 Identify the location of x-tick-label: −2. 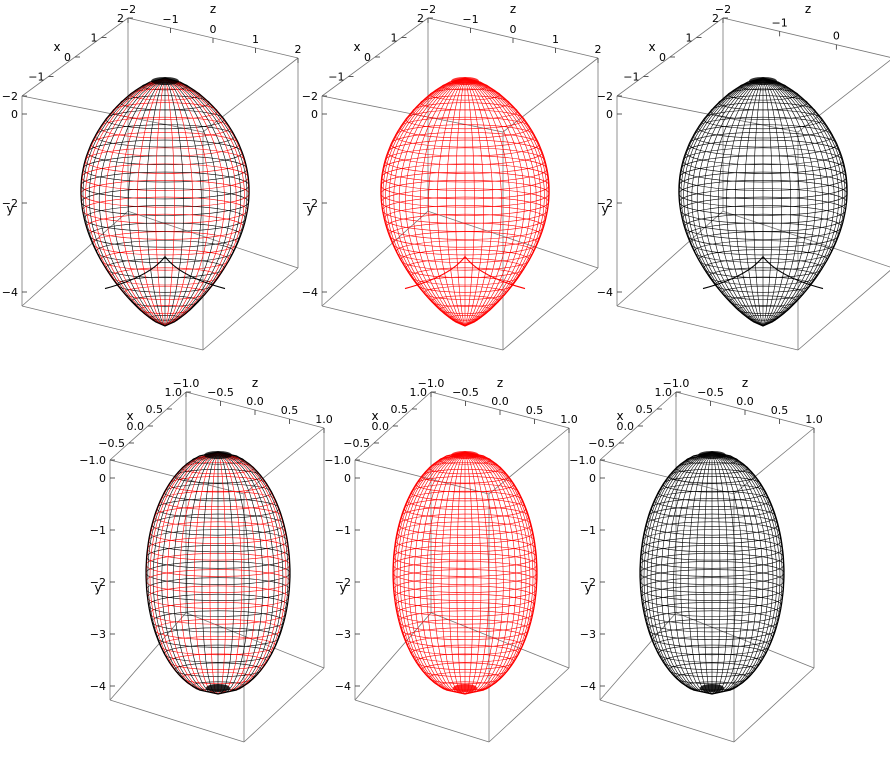
(605, 96).